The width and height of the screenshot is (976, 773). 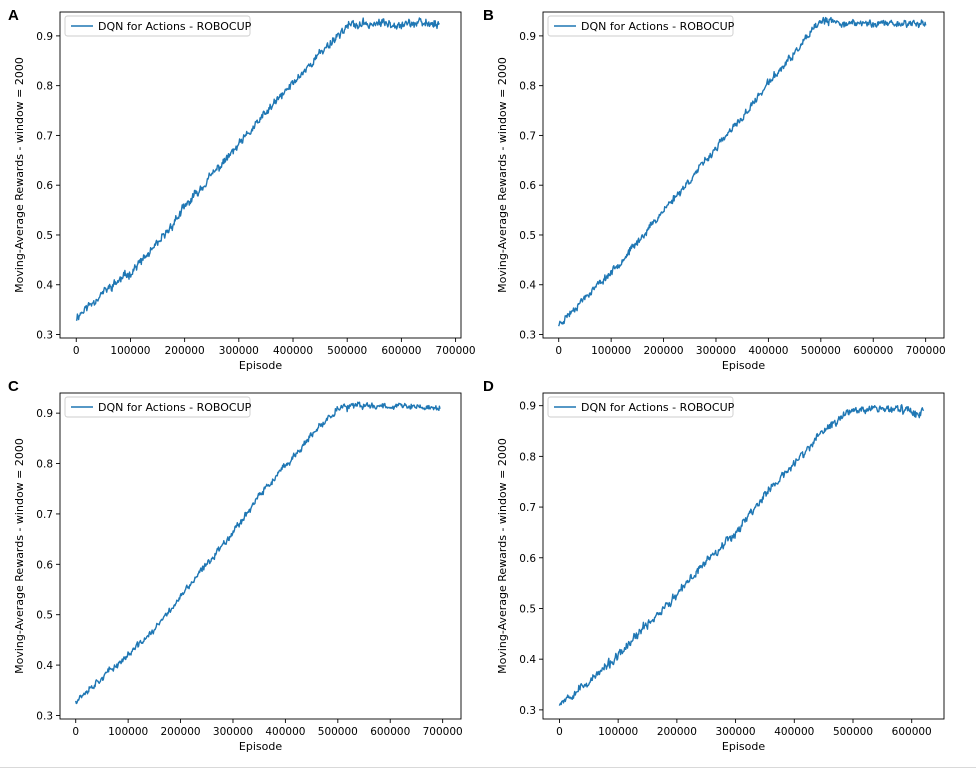 What do you see at coordinates (488, 15) in the screenshot?
I see `panel-letter: B` at bounding box center [488, 15].